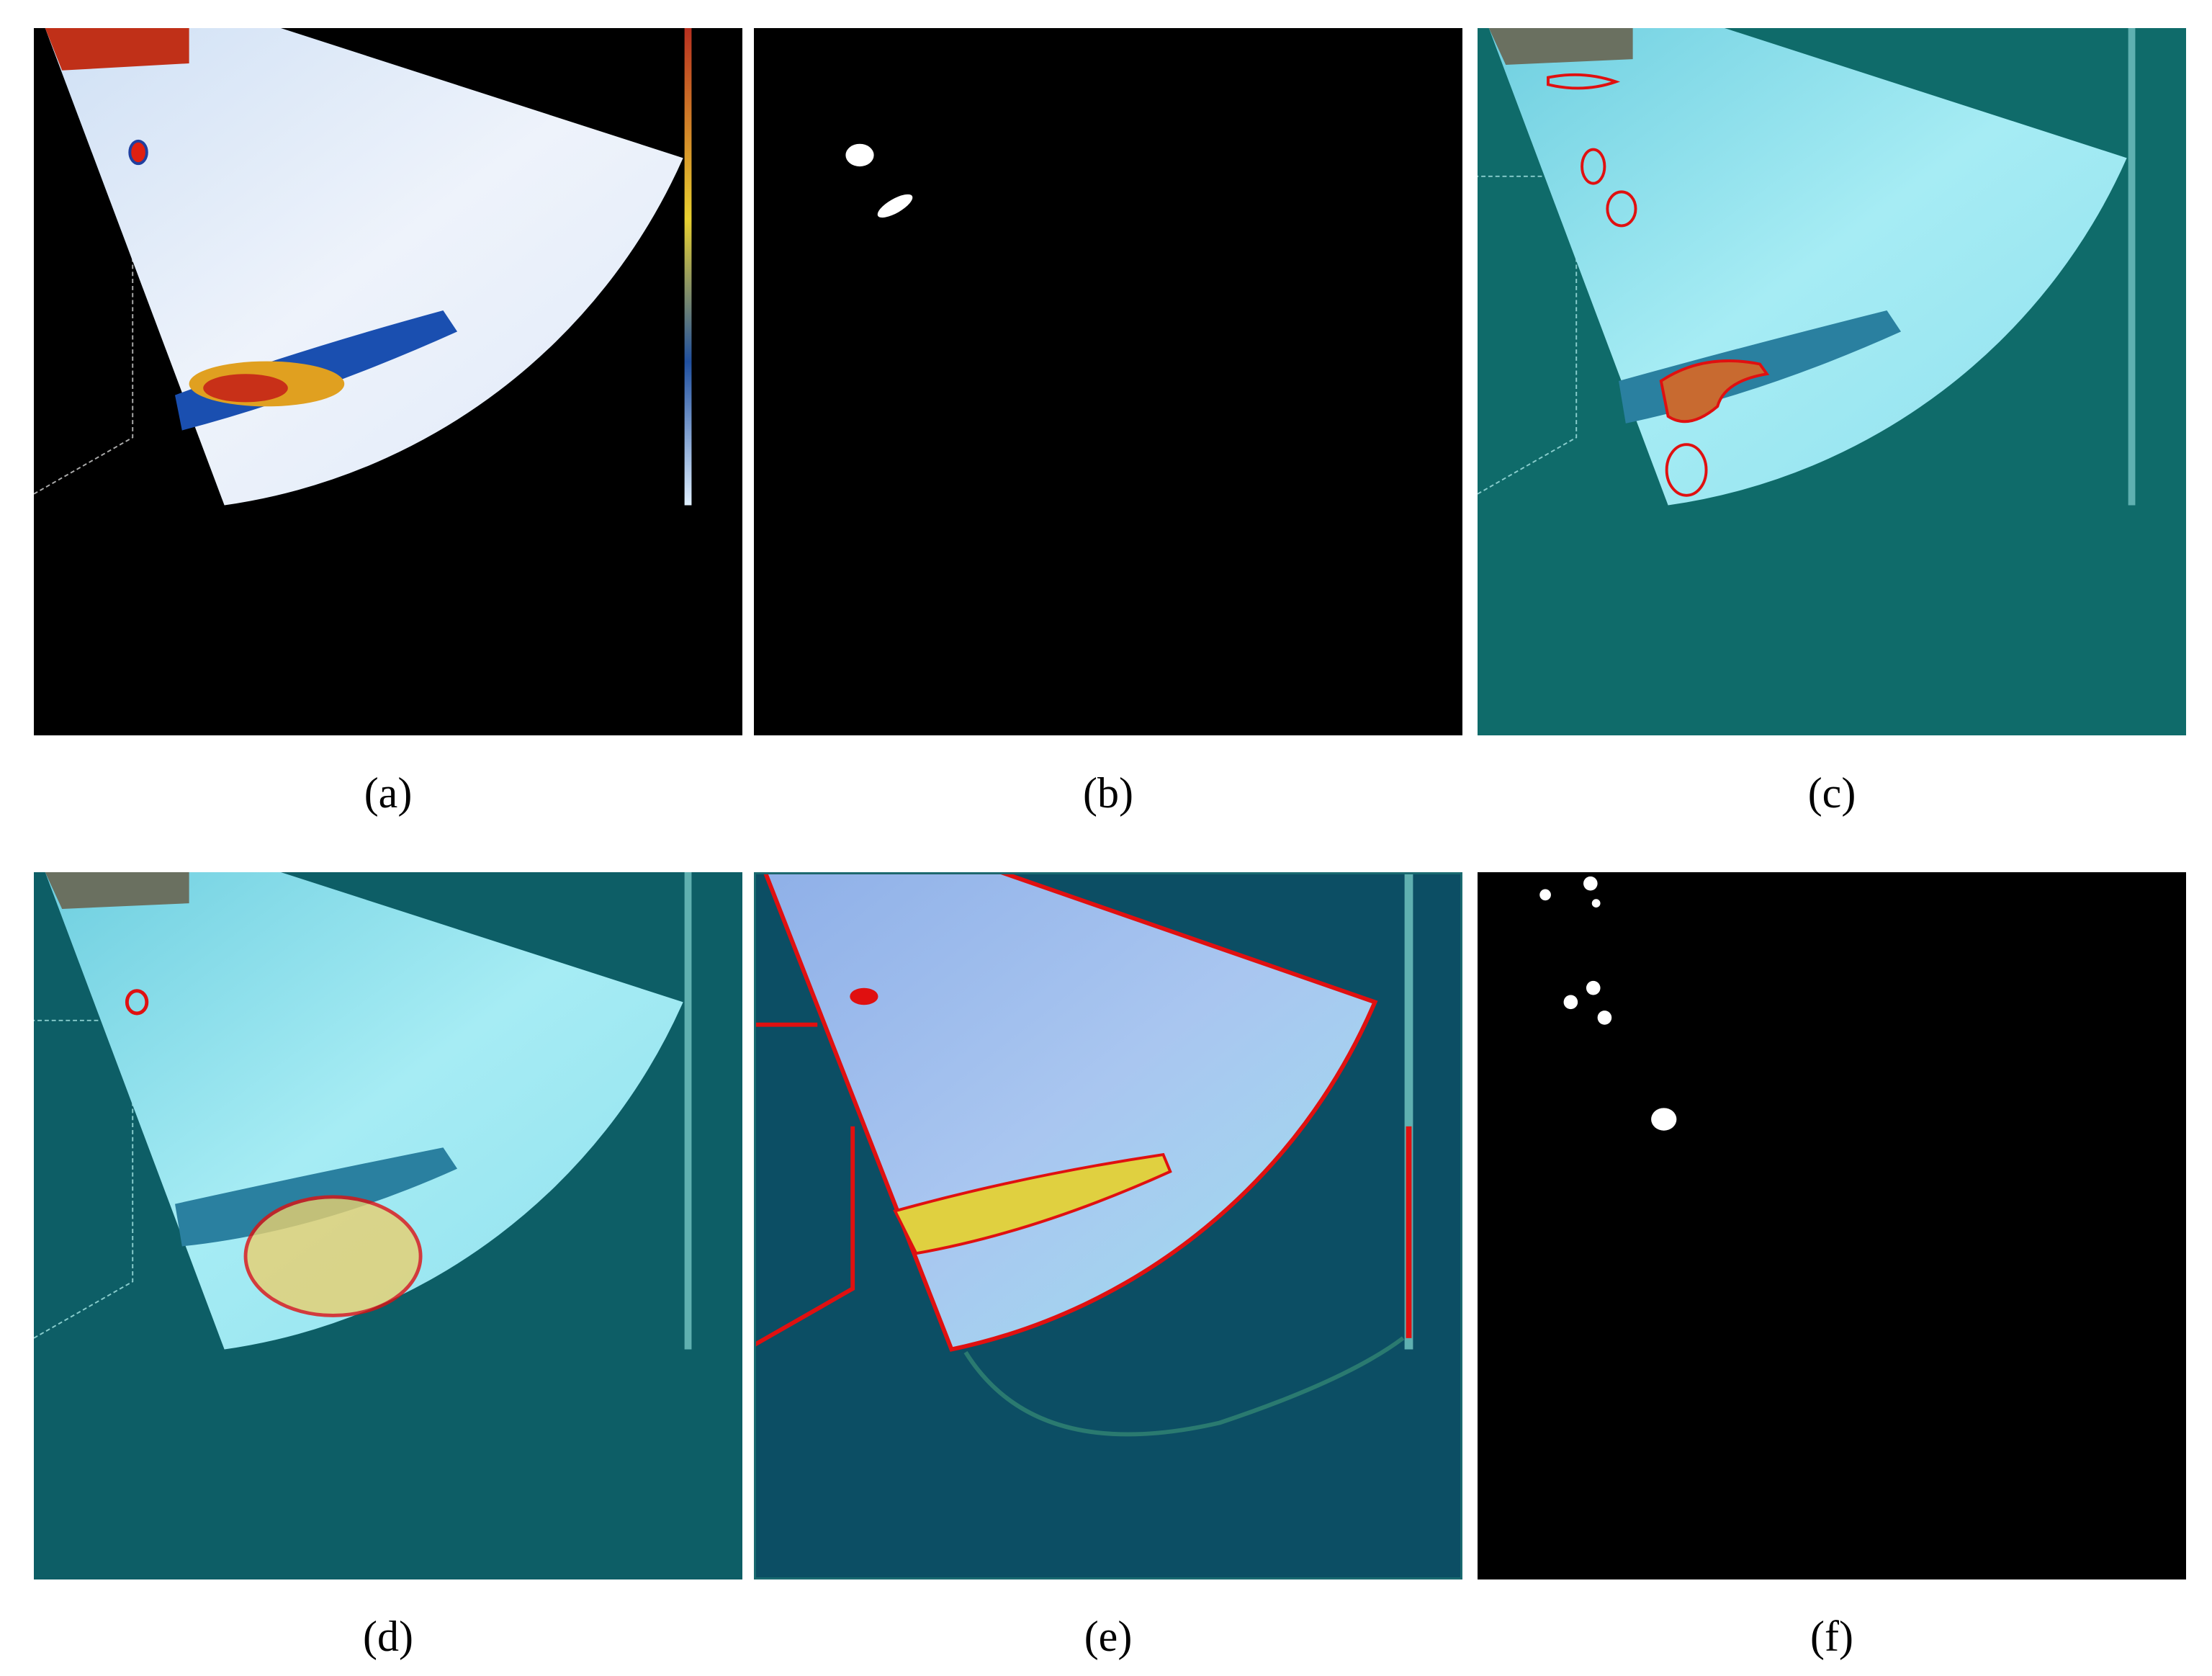 Image resolution: width=2212 pixels, height=1676 pixels. What do you see at coordinates (388, 381) in the screenshot?
I see `panel-a-image` at bounding box center [388, 381].